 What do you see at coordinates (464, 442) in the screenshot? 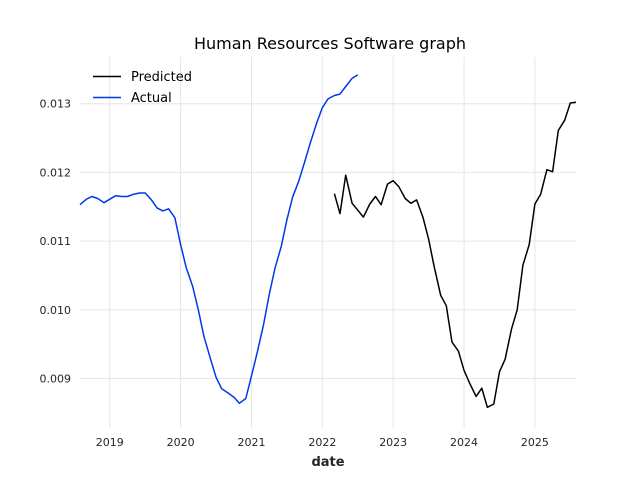
I see `x-tick-label: 2024` at bounding box center [464, 442].